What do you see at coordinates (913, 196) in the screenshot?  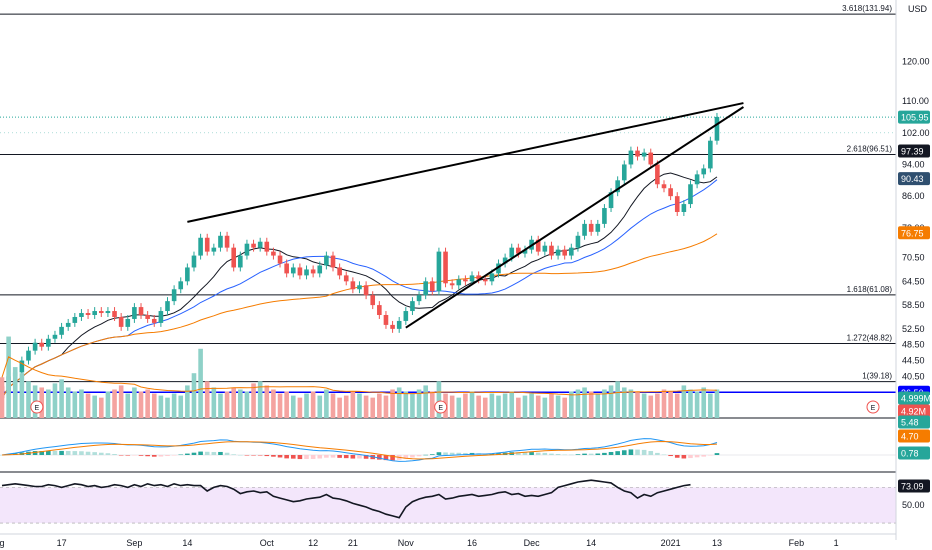 I see `price-tick-label: 86.00` at bounding box center [913, 196].